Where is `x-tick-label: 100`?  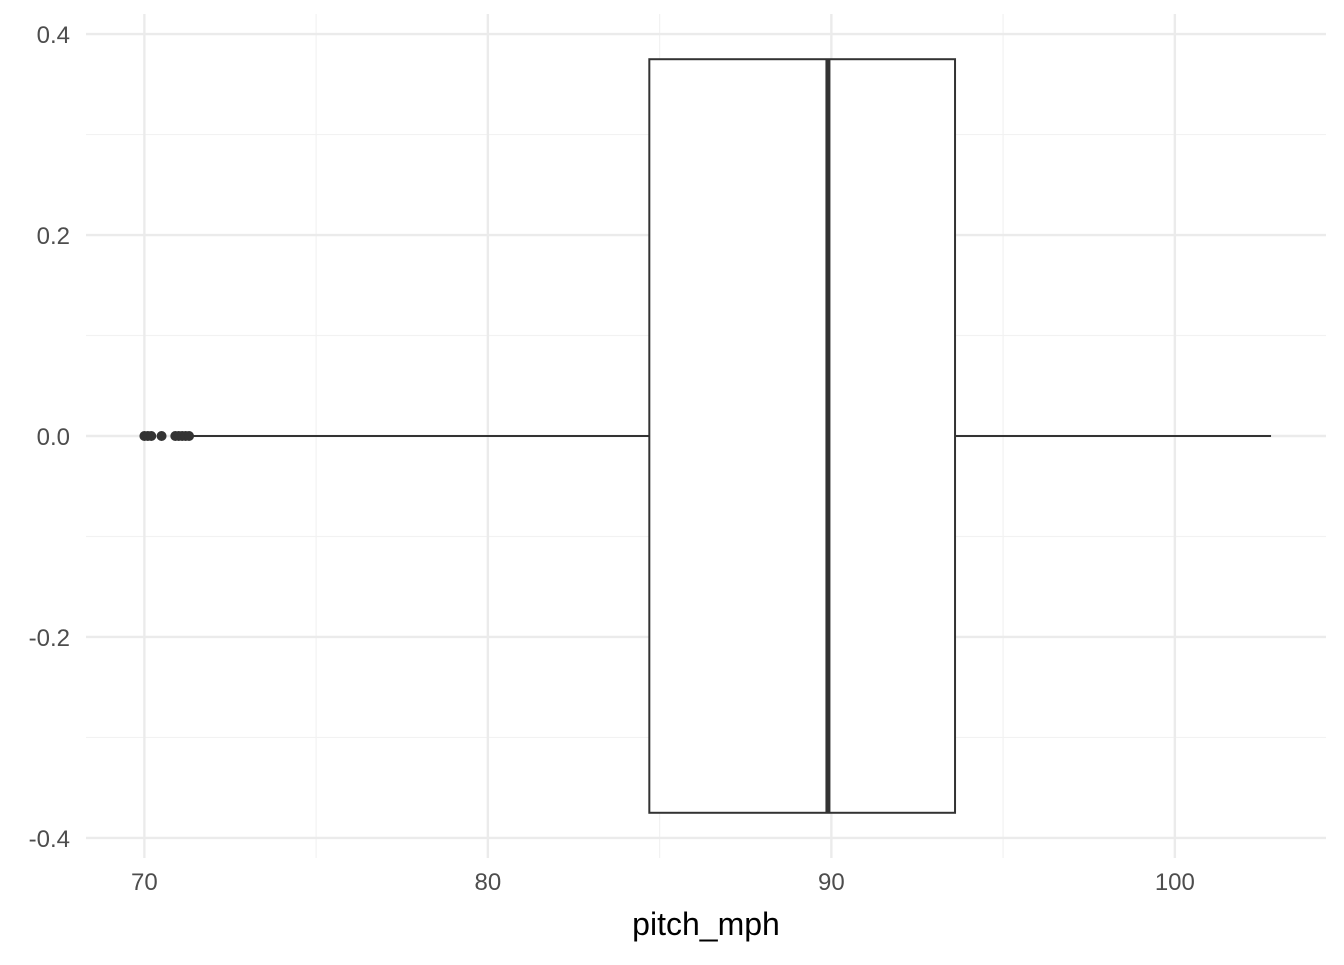 x-tick-label: 100 is located at coordinates (1175, 882).